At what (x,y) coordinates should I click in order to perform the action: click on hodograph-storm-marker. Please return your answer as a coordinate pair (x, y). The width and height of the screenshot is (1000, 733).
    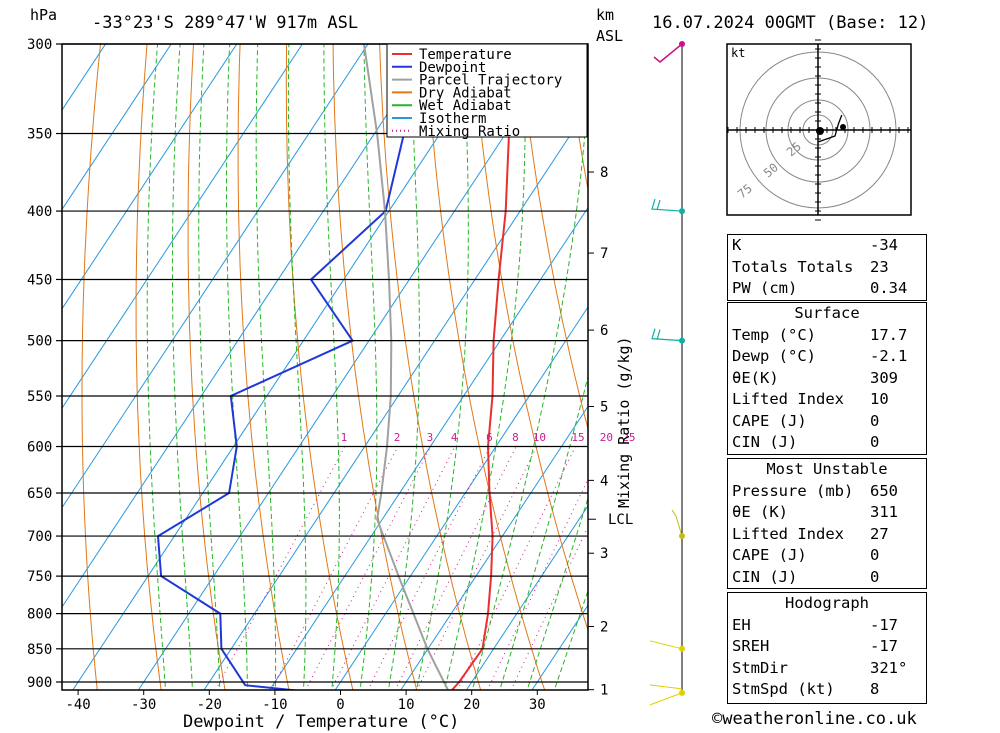
    Looking at the image, I should click on (820, 131).